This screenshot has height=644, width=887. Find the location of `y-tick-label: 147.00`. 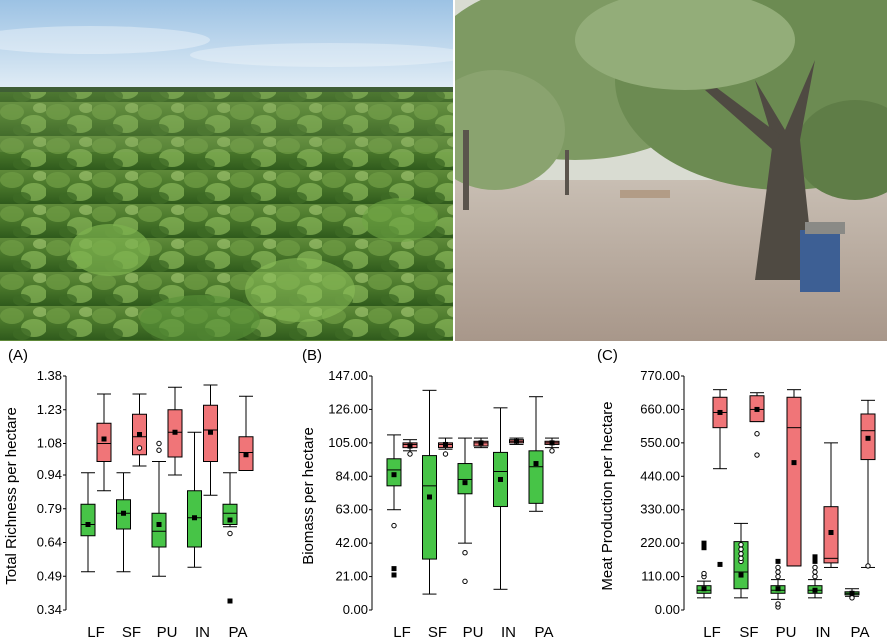

y-tick-label: 147.00 is located at coordinates (348, 375).